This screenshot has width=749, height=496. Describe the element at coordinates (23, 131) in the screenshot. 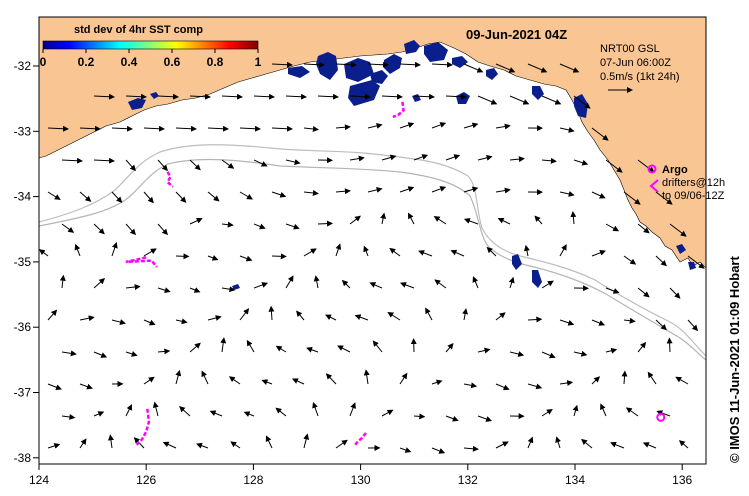

I see `y-tick-label: -33` at that location.